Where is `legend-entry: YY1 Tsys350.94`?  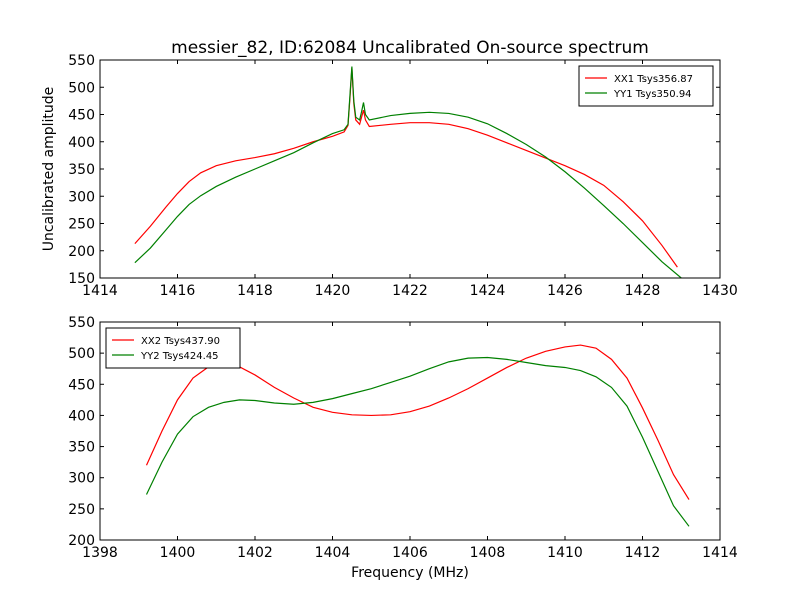 legend-entry: YY1 Tsys350.94 is located at coordinates (652, 94).